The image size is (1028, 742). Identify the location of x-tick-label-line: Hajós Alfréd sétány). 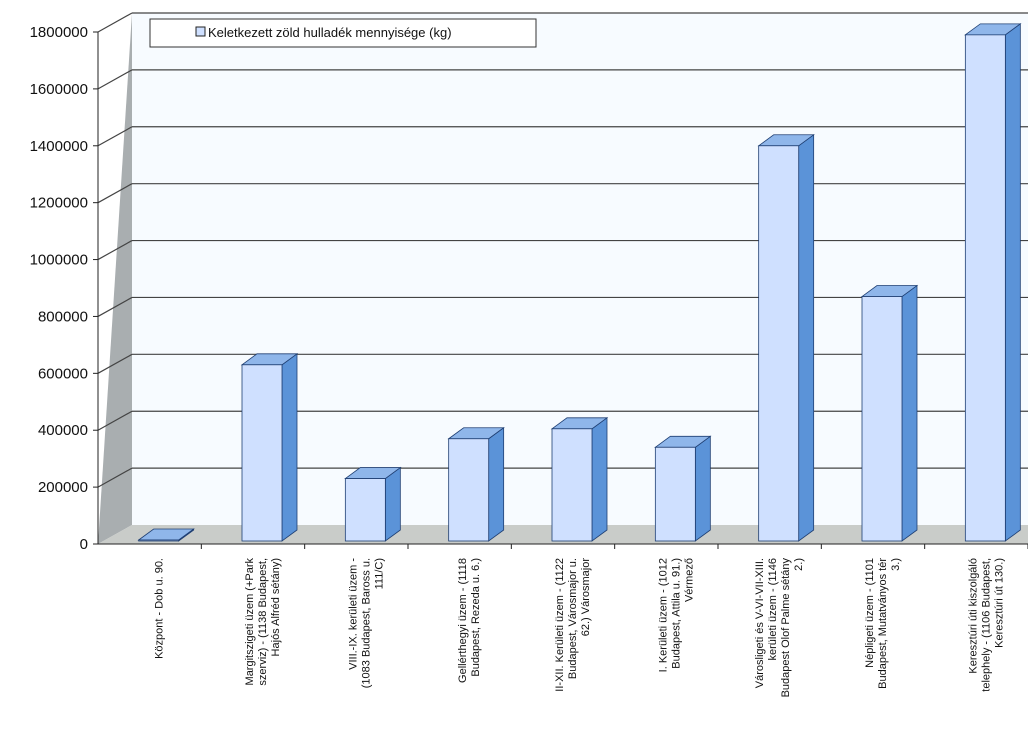
(276, 607).